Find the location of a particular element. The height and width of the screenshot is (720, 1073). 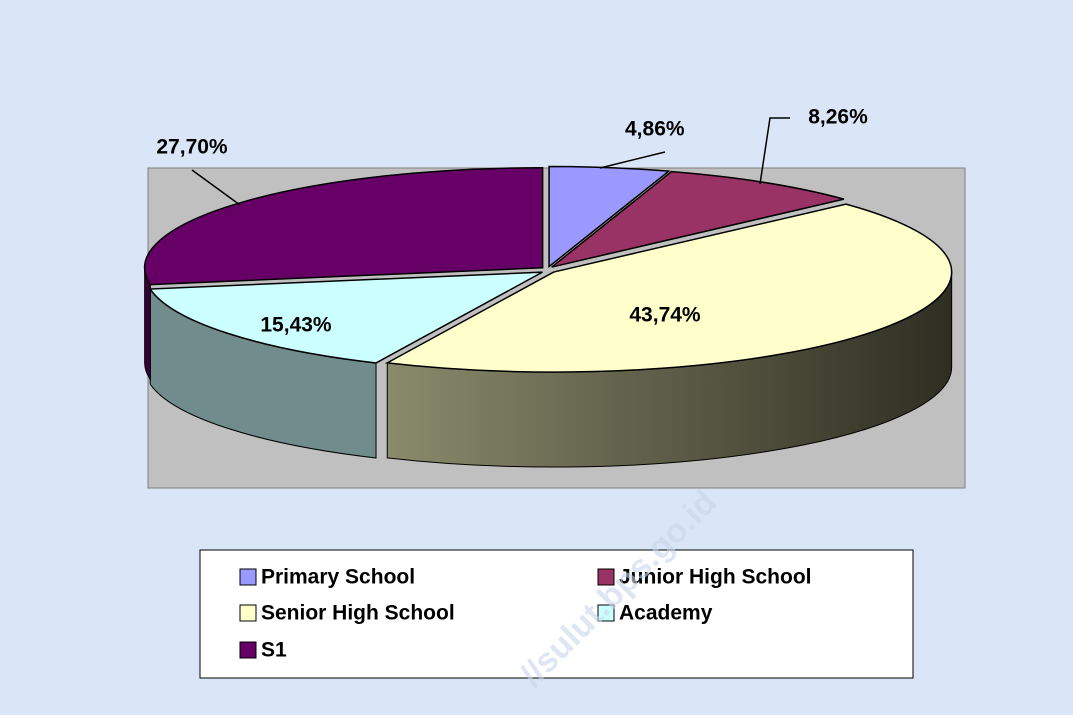

data-label: 27,70% is located at coordinates (192, 147).